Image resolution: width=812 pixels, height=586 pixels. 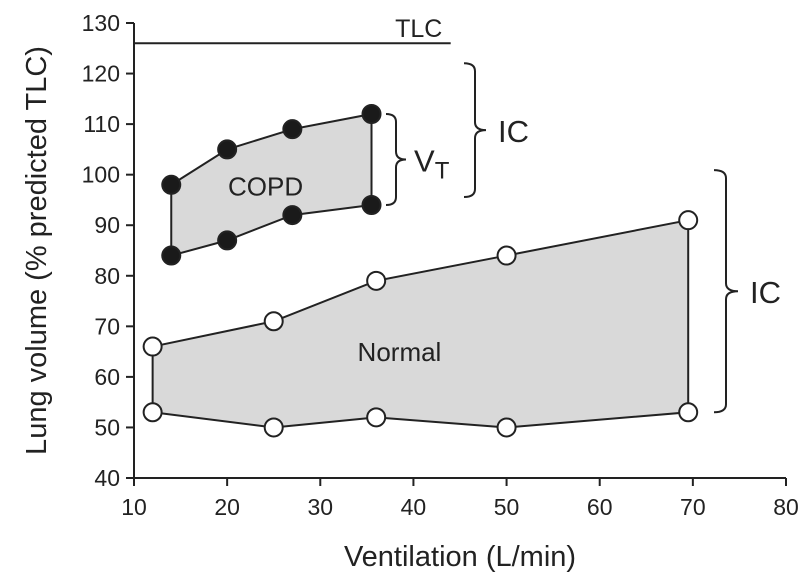 What do you see at coordinates (460, 557) in the screenshot?
I see `x-axis-label: Ventilation (L/min)` at bounding box center [460, 557].